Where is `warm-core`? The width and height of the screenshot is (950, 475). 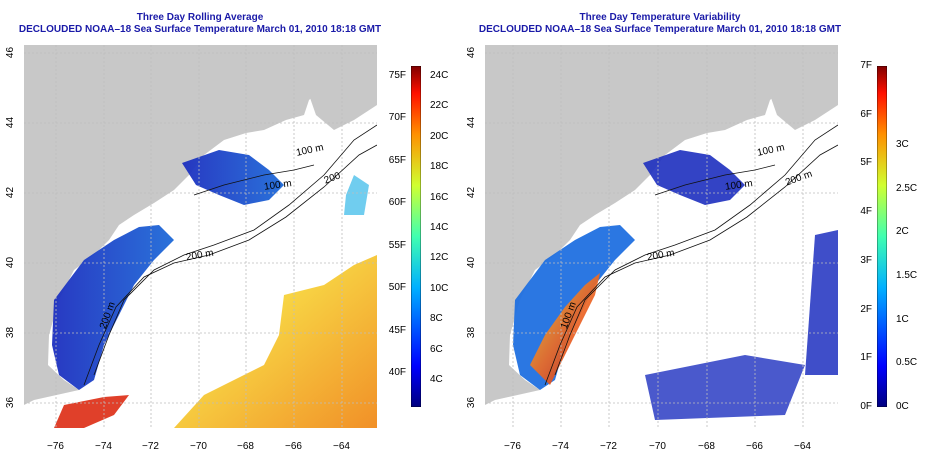
warm-core is located at coordinates (91, 411).